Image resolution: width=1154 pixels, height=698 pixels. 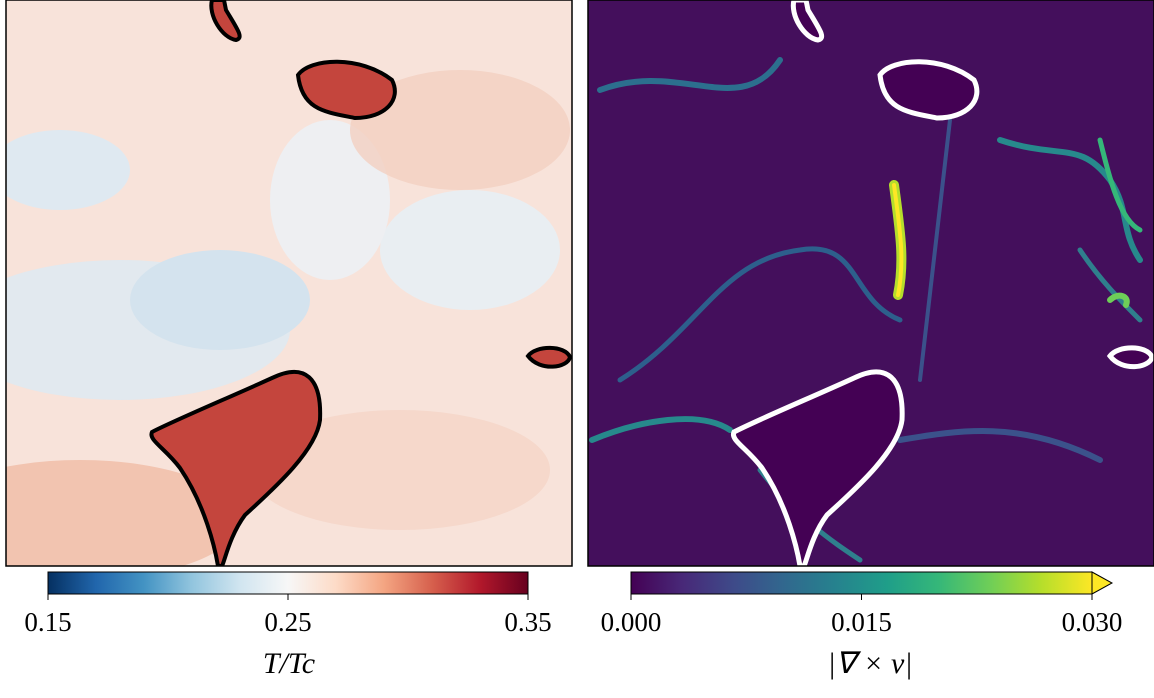 What do you see at coordinates (1092, 622) in the screenshot?
I see `colorbar-tick-label: 0.030` at bounding box center [1092, 622].